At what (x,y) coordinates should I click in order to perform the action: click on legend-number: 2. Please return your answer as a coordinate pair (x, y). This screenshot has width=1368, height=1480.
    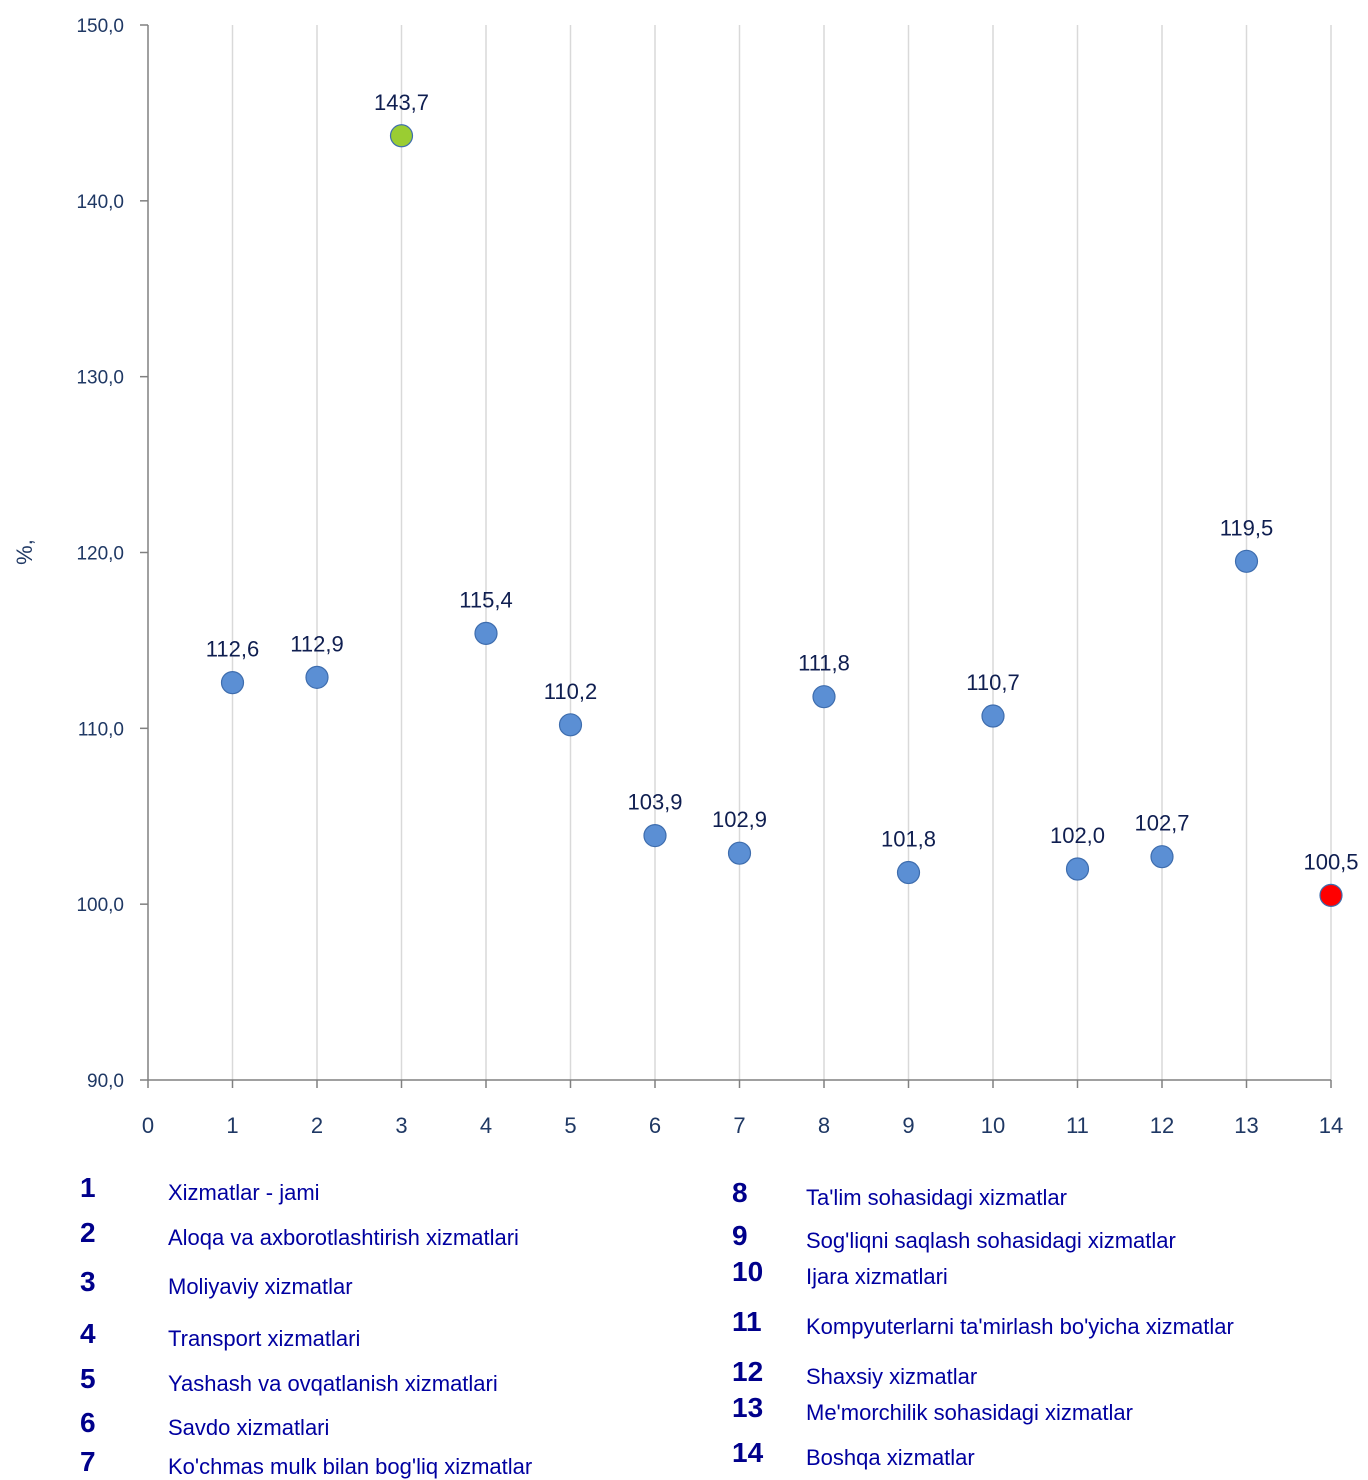
    Looking at the image, I should click on (88, 1232).